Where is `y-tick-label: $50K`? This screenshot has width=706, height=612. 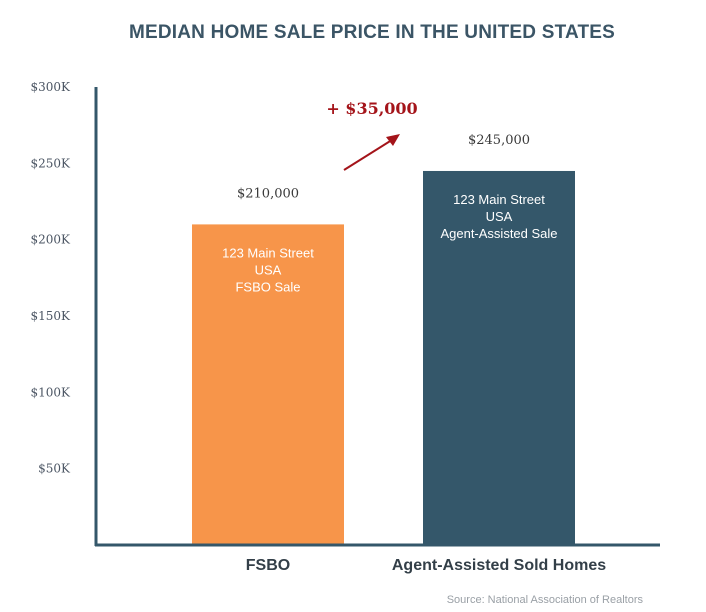
y-tick-label: $50K is located at coordinates (54, 469).